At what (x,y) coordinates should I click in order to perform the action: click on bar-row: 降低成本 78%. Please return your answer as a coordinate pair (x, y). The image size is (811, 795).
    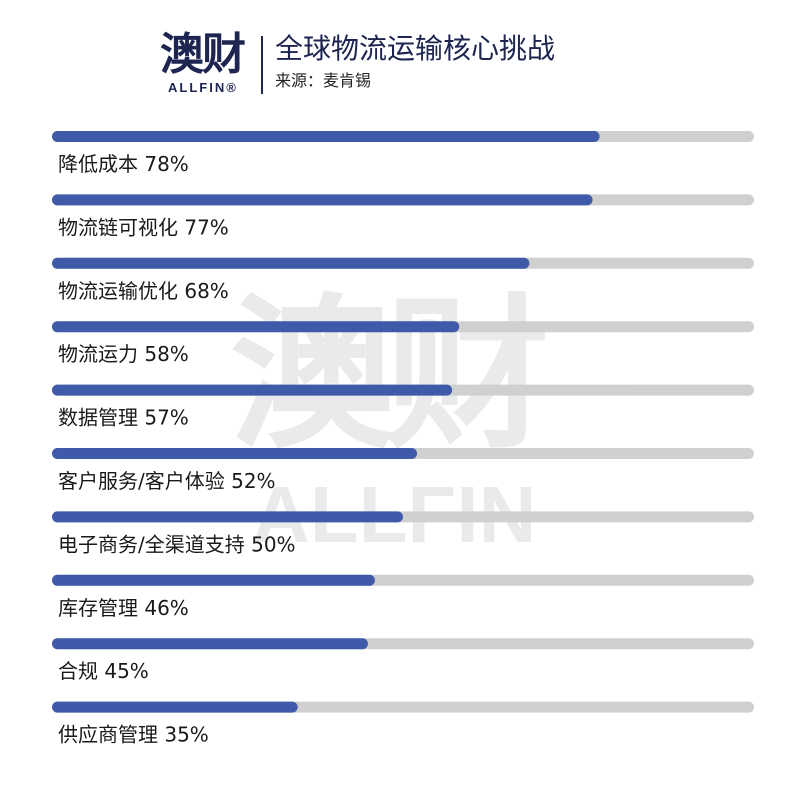
    Looking at the image, I should click on (403, 153).